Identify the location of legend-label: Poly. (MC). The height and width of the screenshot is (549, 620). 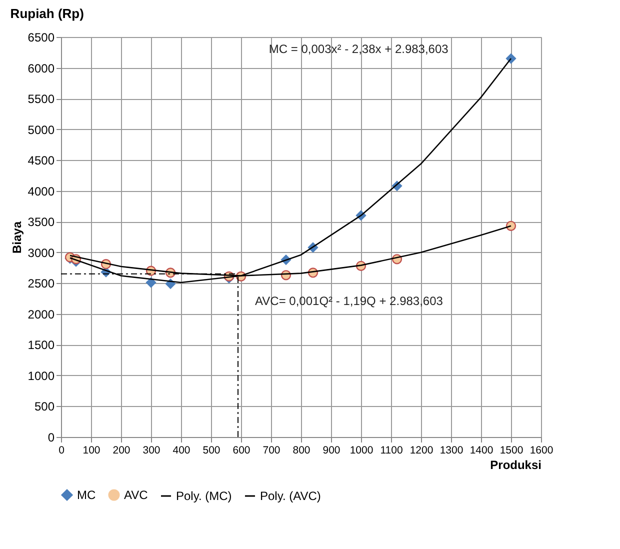
(204, 496).